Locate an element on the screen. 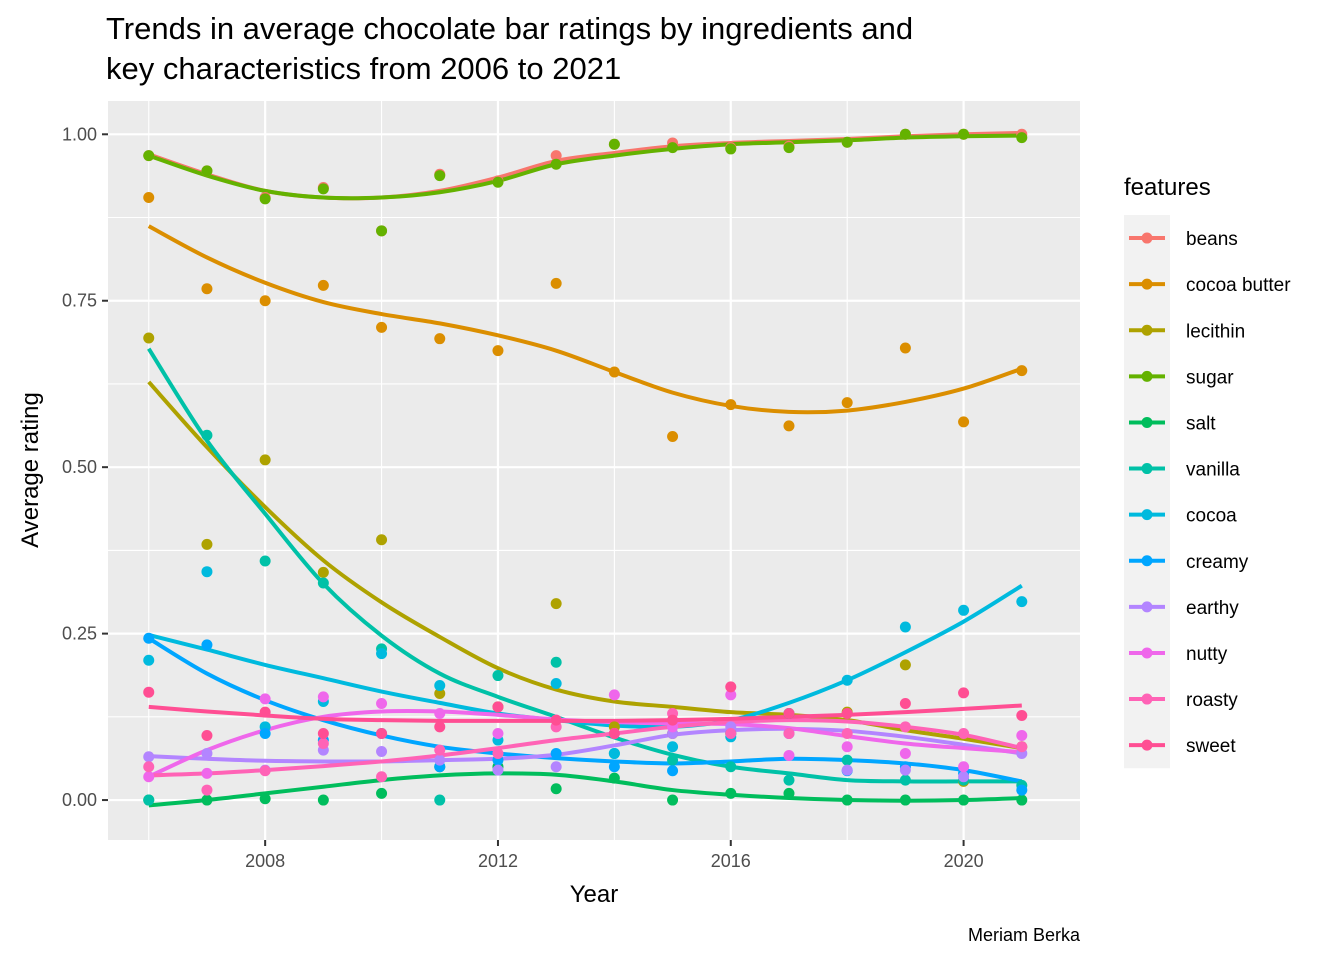 The width and height of the screenshot is (1344, 960). legend-item-vanilla: vanilla is located at coordinates (1184, 470).